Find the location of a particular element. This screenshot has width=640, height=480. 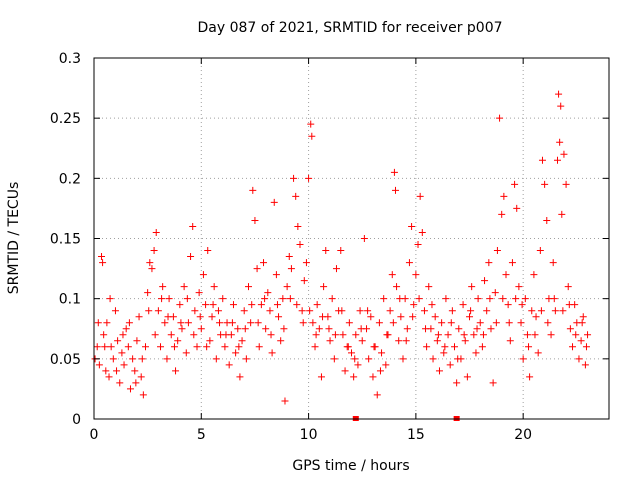

x-tick-label: 10 is located at coordinates (309, 435).